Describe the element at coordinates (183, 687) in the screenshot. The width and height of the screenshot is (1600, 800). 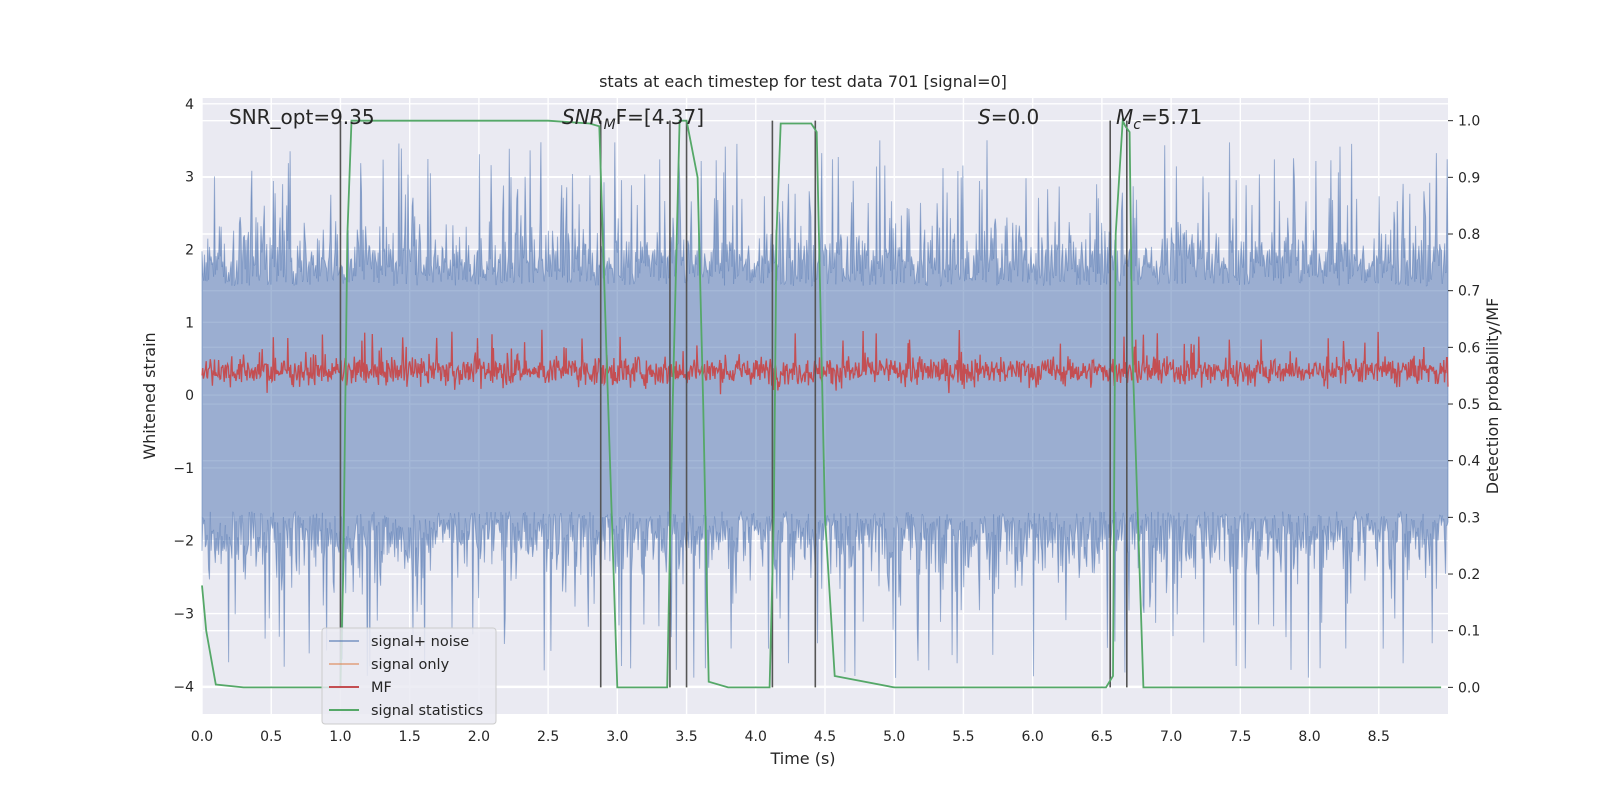
I see `y-tick-label-left: −4` at that location.